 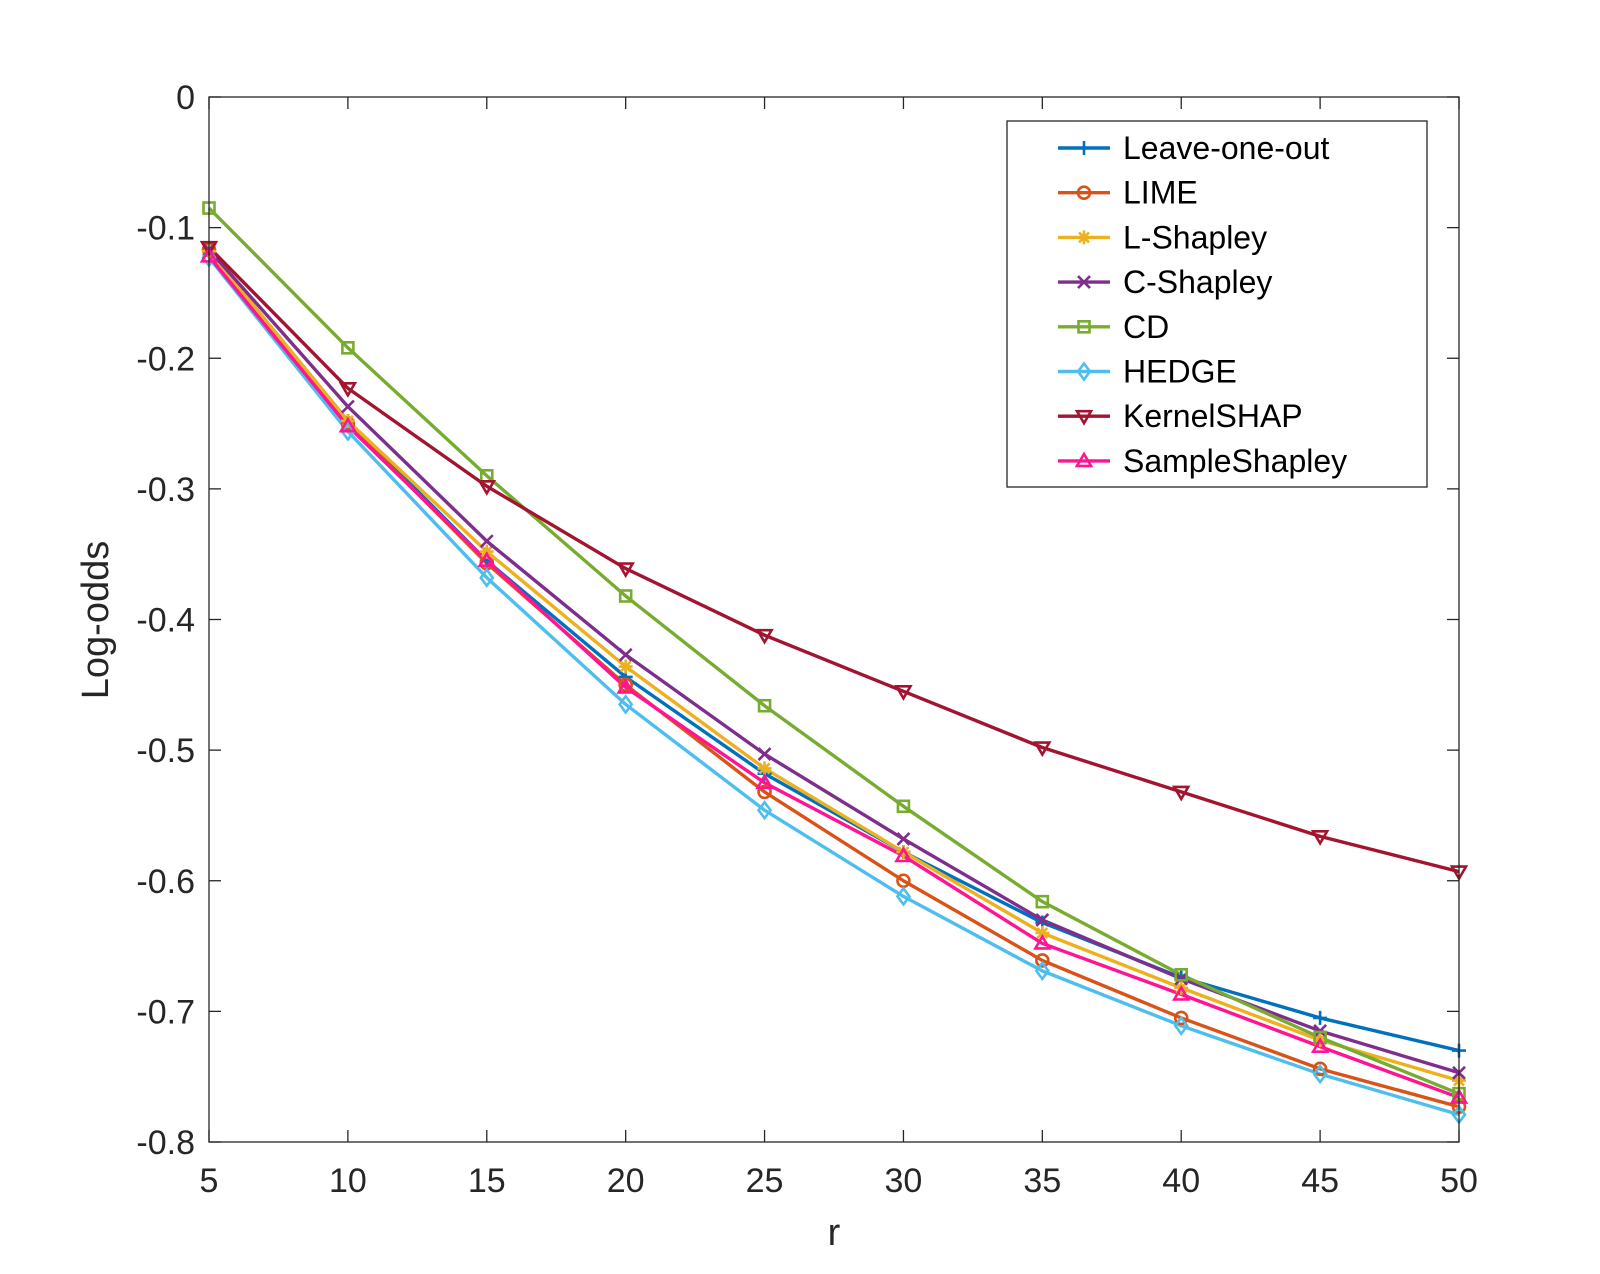 I want to click on x-tick-label: 30, so click(x=904, y=1181).